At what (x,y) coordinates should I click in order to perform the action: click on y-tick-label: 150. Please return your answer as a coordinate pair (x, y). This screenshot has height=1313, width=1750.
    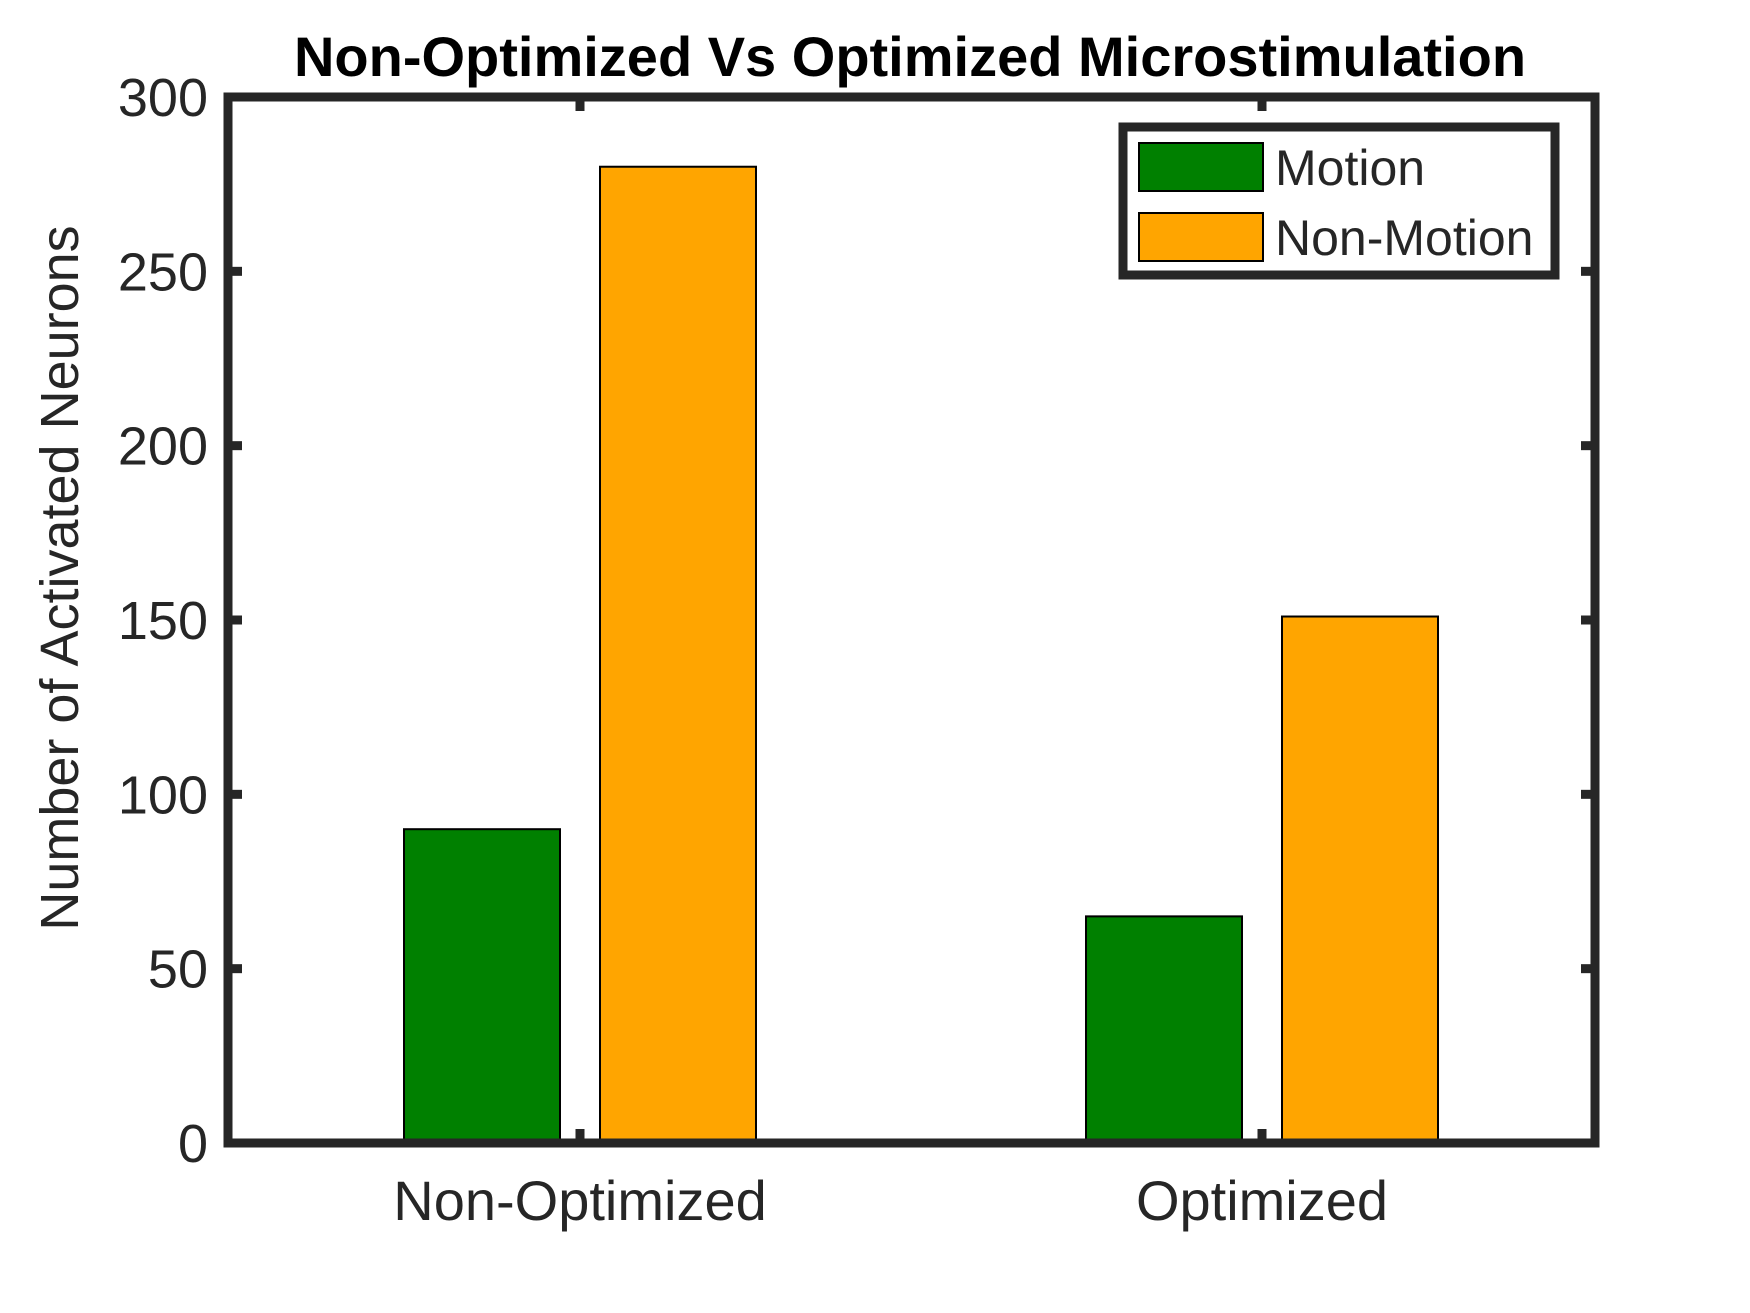
    Looking at the image, I should click on (163, 621).